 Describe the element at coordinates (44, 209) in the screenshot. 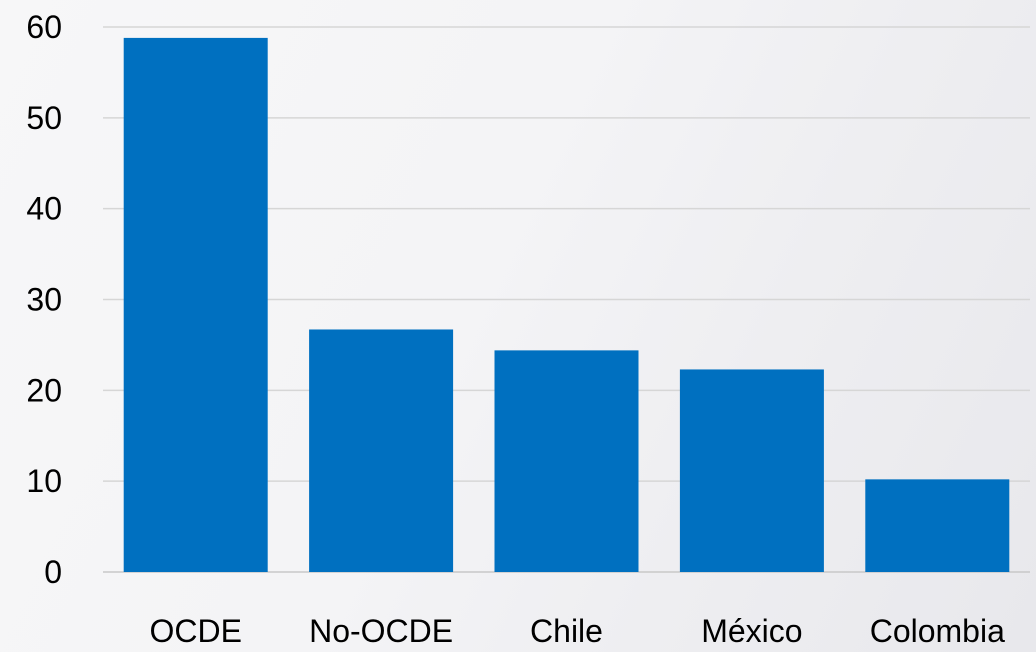

I see `y-tick-label: 40` at that location.